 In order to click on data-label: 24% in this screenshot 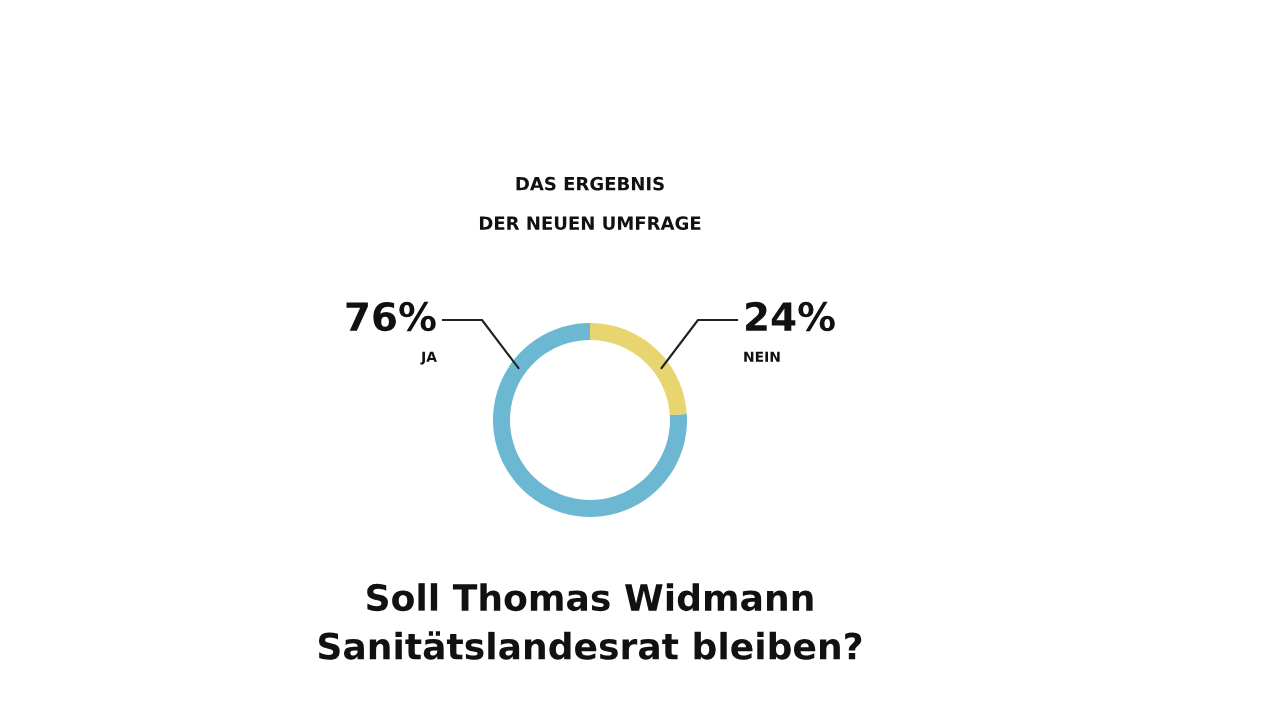, I will do `click(790, 316)`.